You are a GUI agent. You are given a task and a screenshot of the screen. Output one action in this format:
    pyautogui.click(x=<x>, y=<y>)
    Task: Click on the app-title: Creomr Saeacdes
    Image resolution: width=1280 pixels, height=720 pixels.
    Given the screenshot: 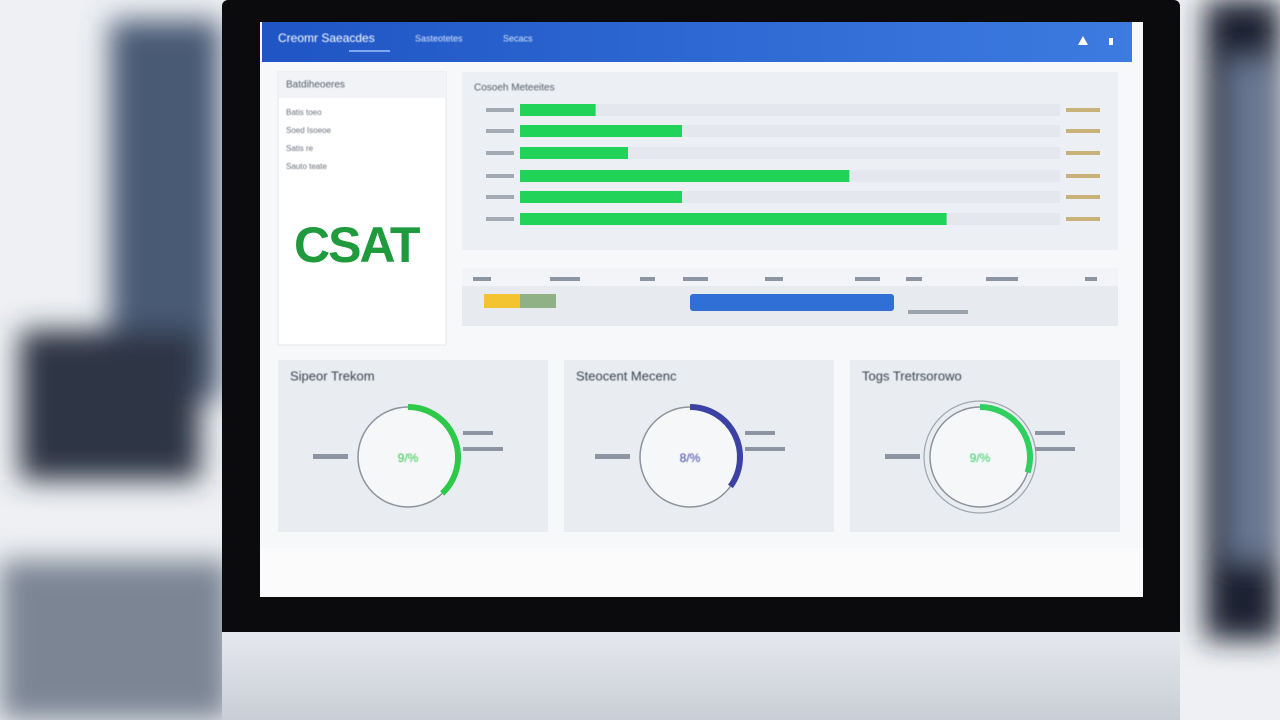 What is the action you would take?
    pyautogui.click(x=326, y=38)
    